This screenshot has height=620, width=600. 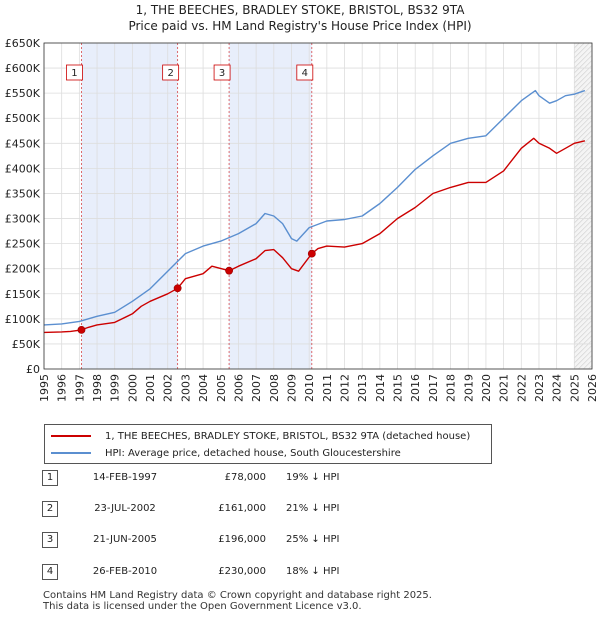 What do you see at coordinates (309, 388) in the screenshot?
I see `x-tick-label: 2010` at bounding box center [309, 388].